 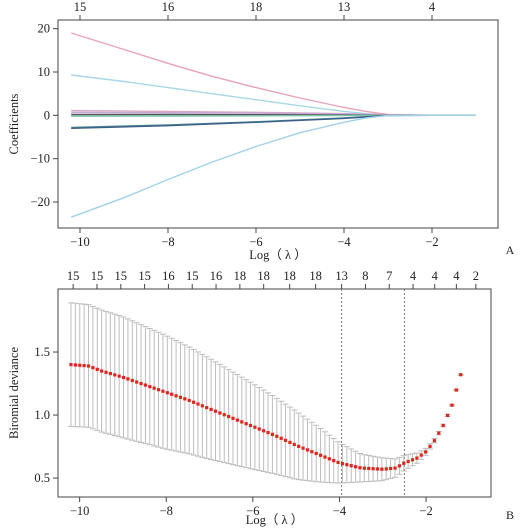 What do you see at coordinates (42, 478) in the screenshot?
I see `y-tick-label: 0.5` at bounding box center [42, 478].